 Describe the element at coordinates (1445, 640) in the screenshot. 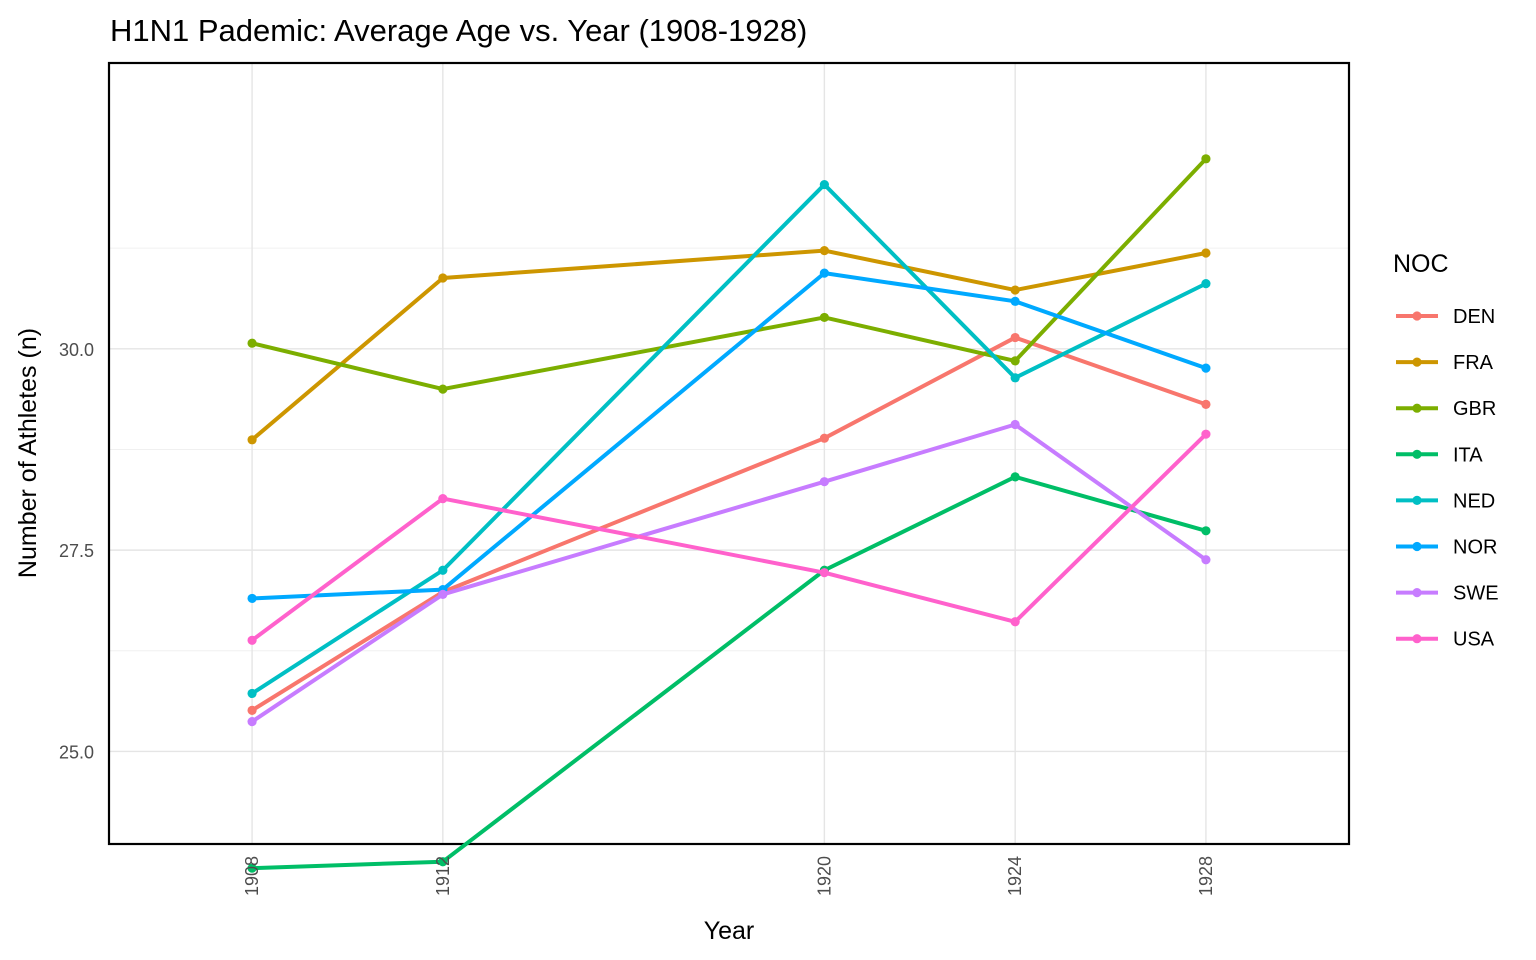

I see `legend-item-usa: USA` at that location.